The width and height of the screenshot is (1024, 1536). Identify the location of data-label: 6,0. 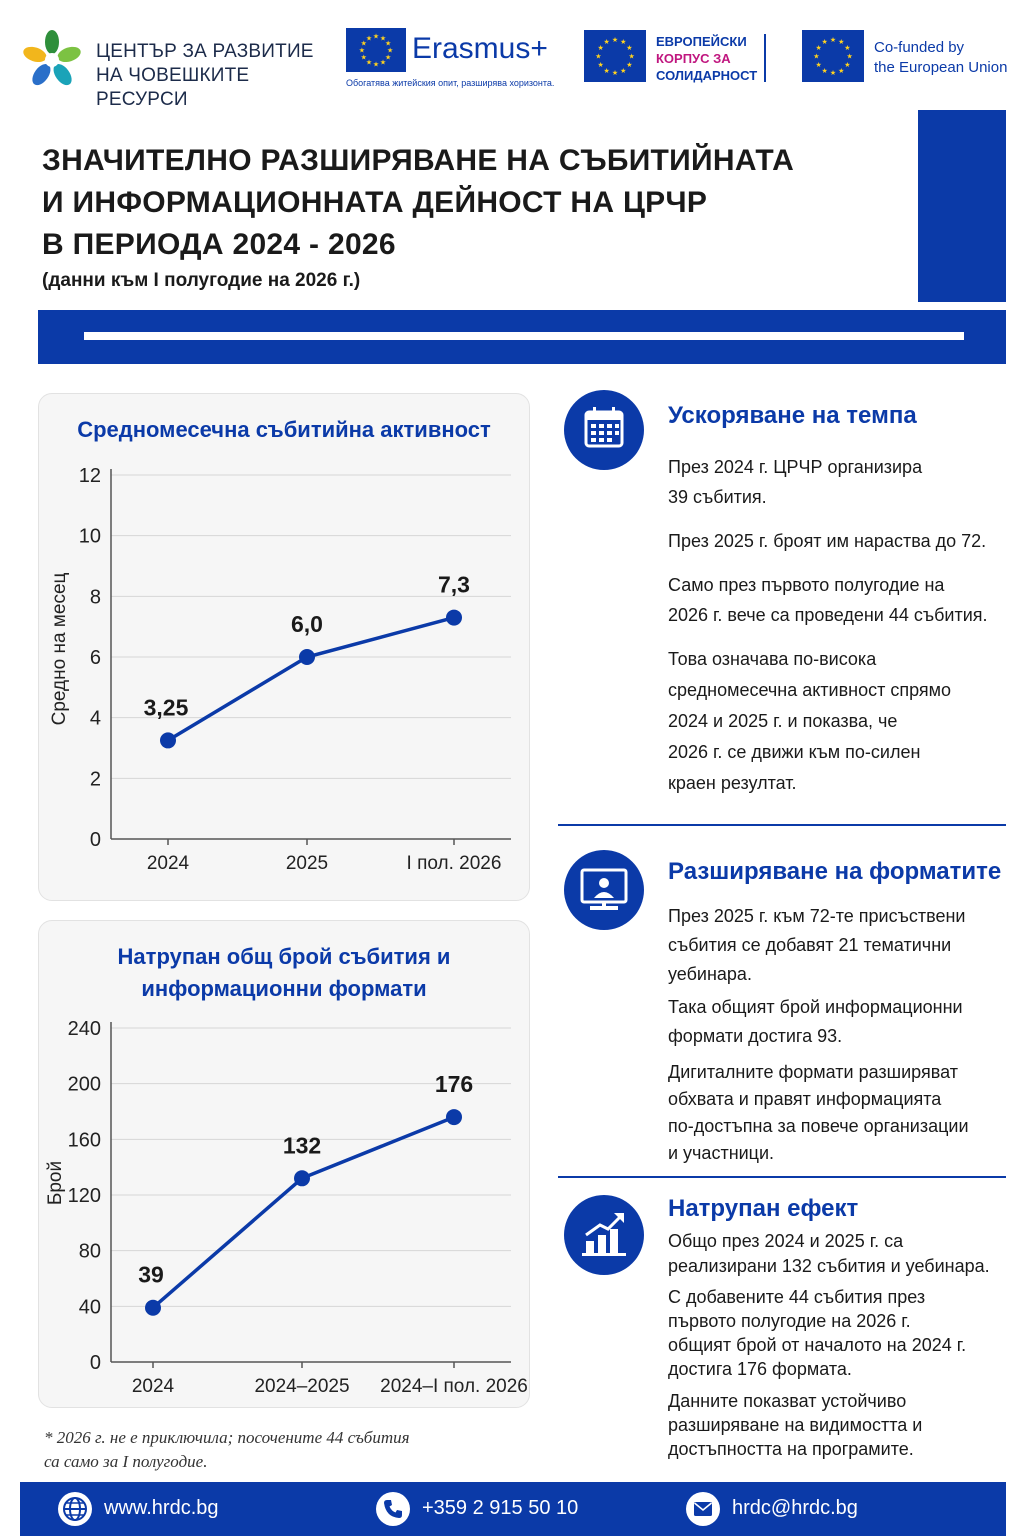
(307, 624).